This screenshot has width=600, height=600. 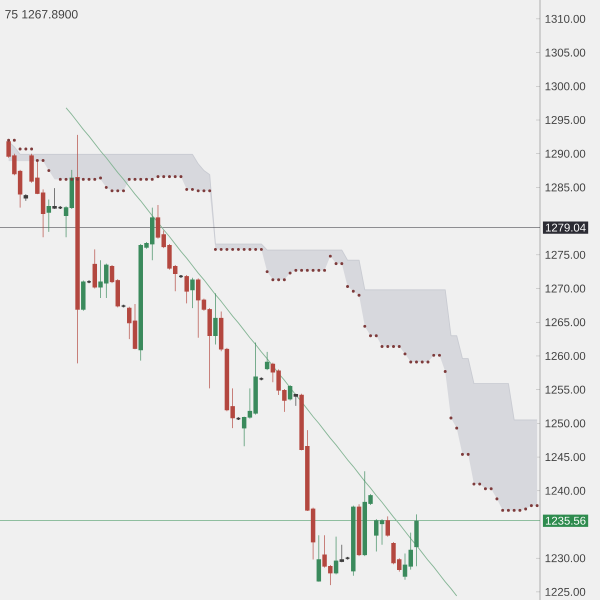 I want to click on y-tick-label: 1230.00, so click(x=566, y=558).